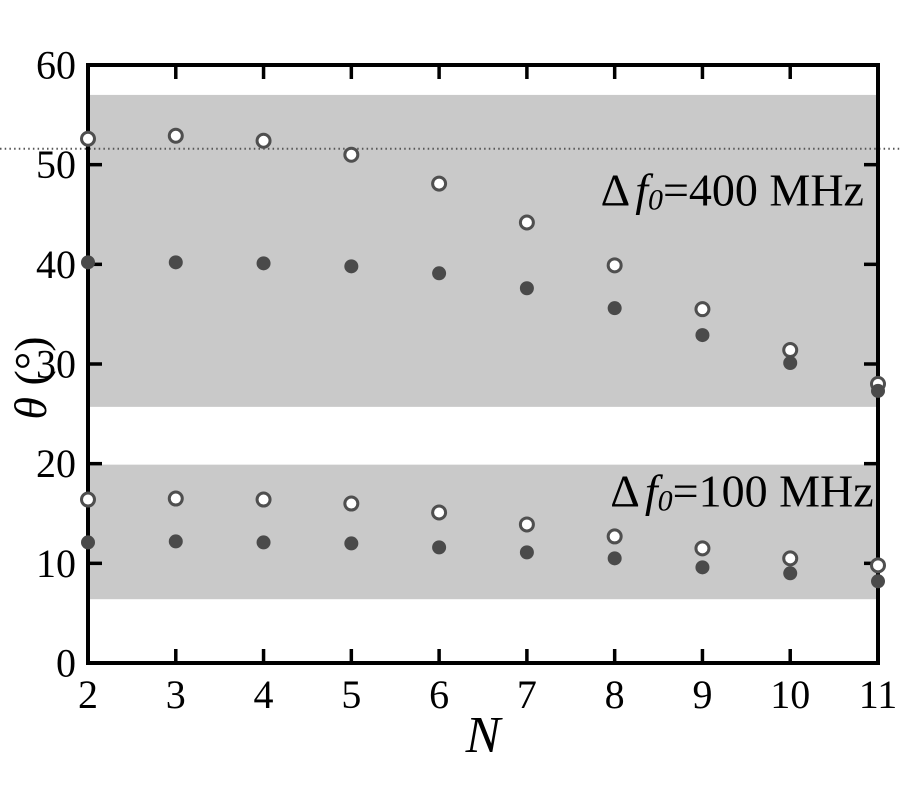 The height and width of the screenshot is (800, 900). I want to click on x-tick-label: 10, so click(790, 694).